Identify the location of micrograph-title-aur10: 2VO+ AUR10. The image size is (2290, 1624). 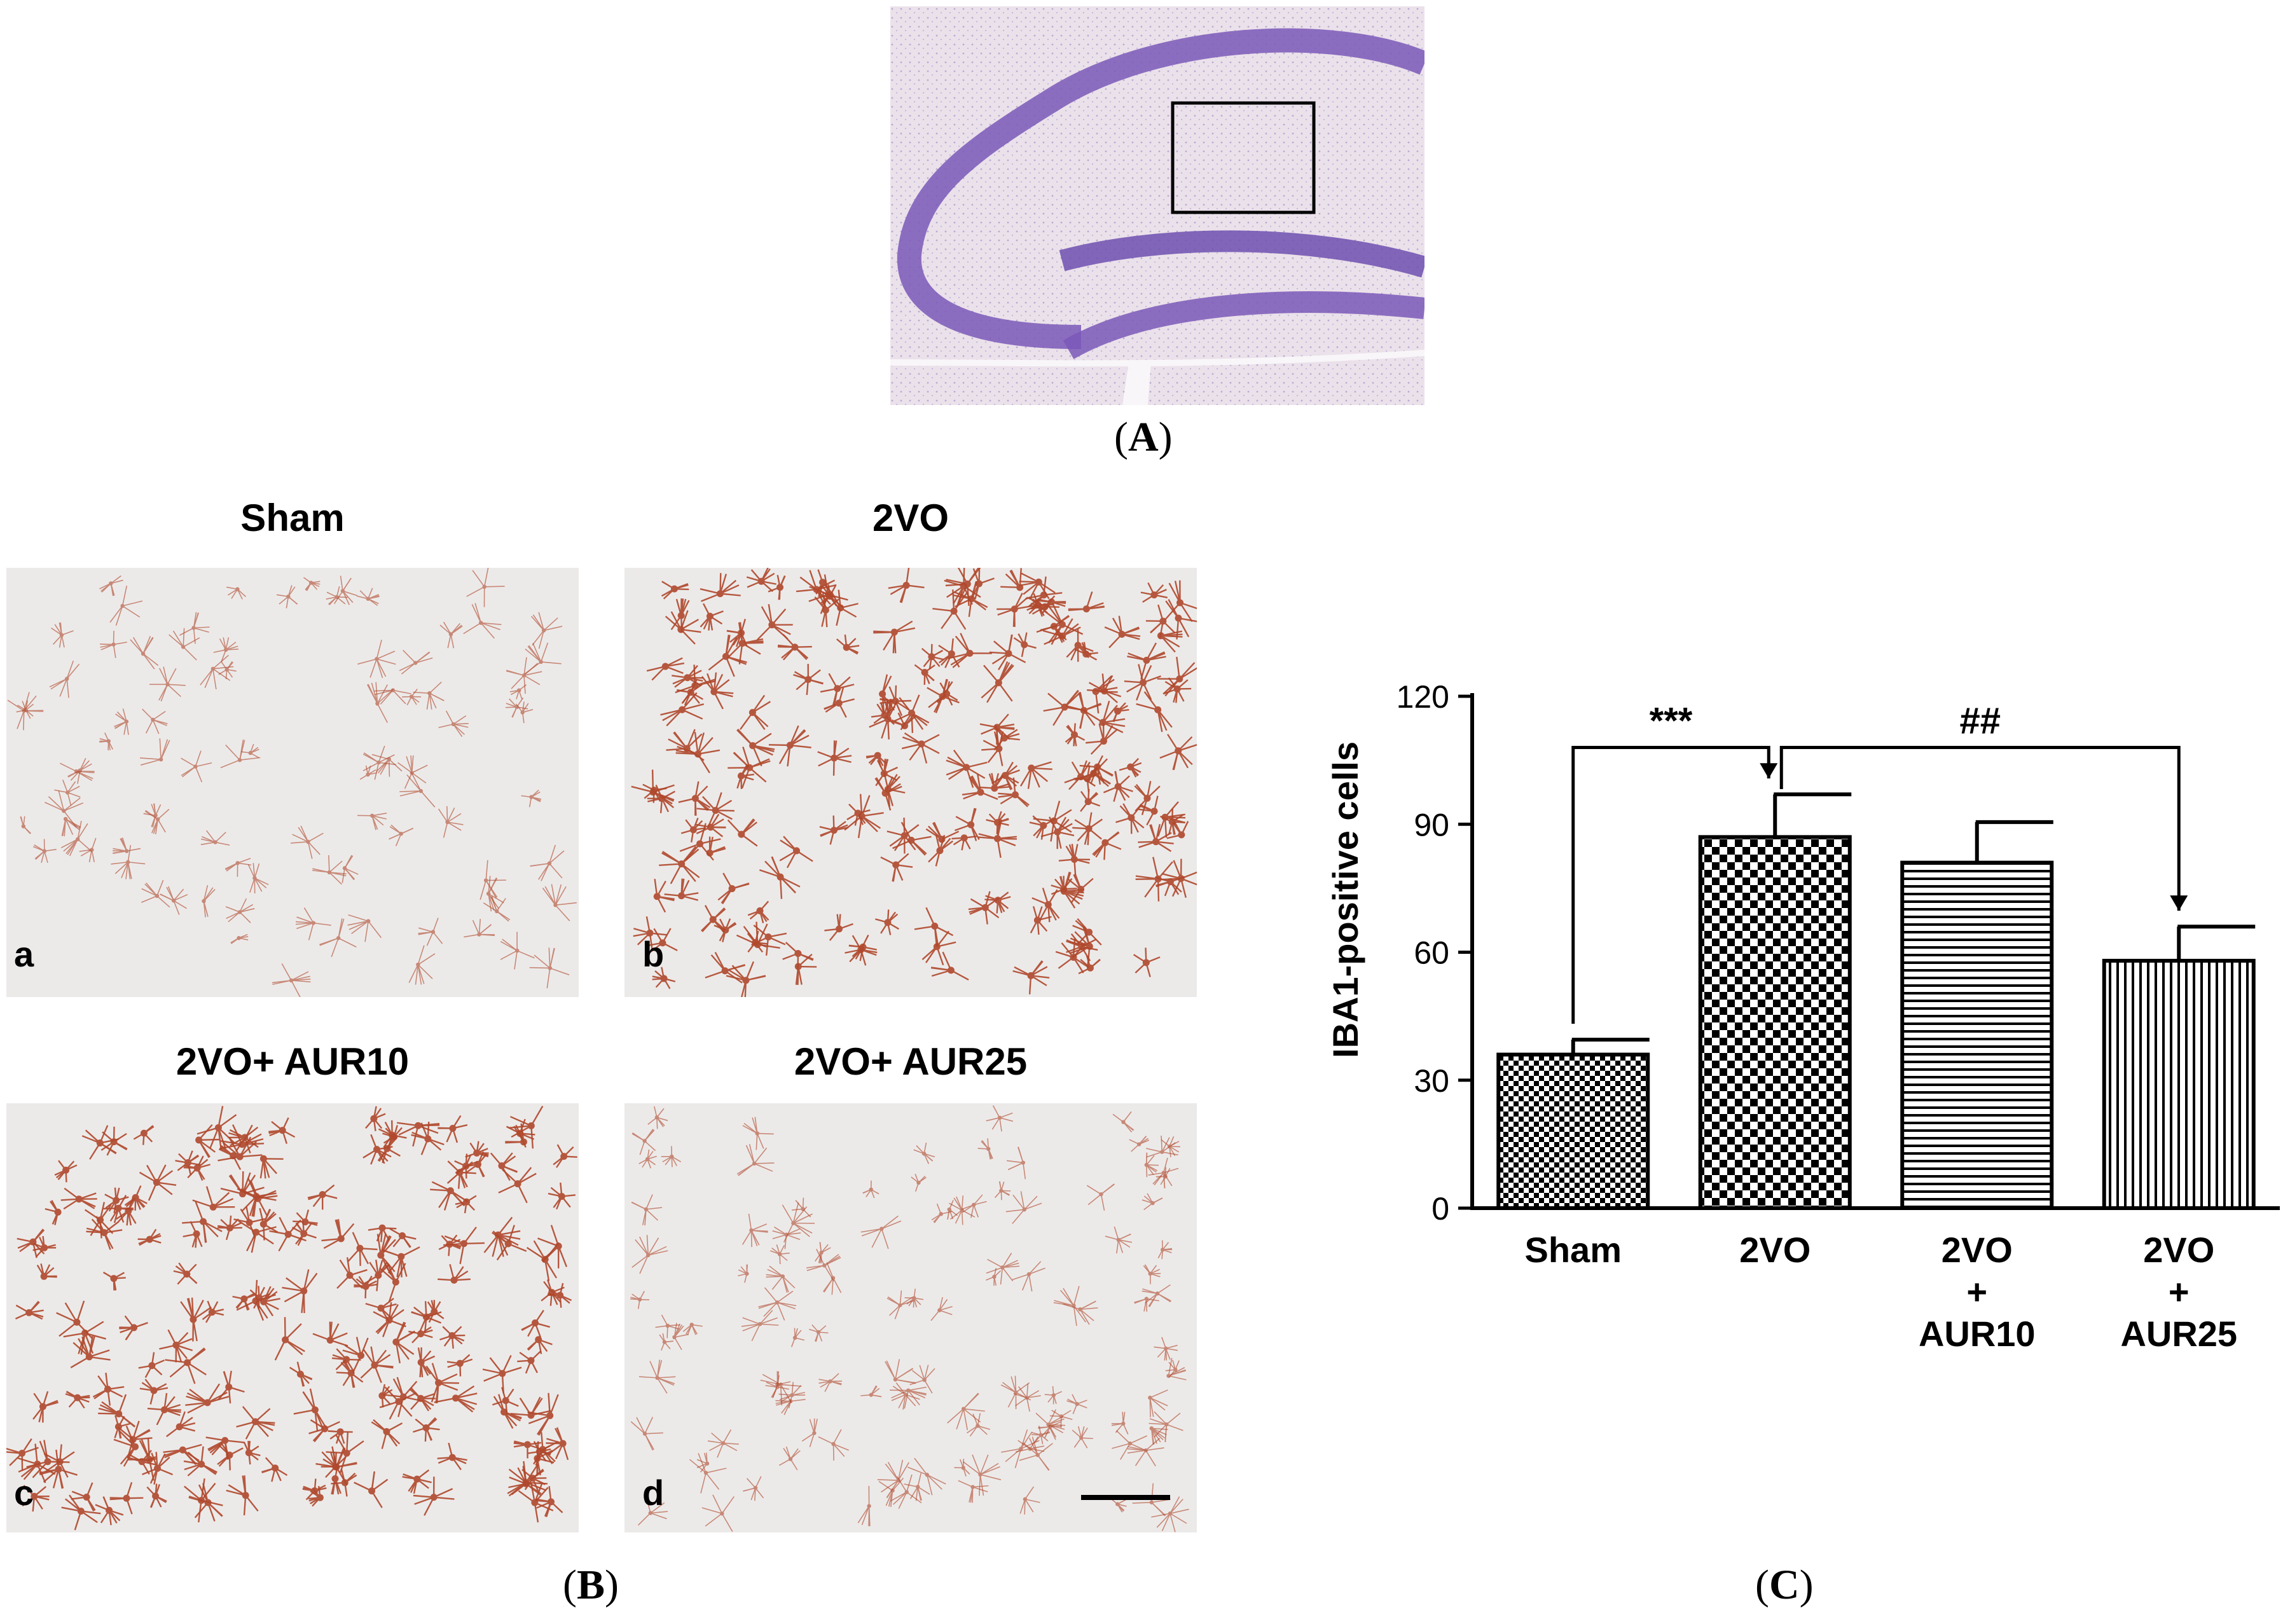
(293, 1061).